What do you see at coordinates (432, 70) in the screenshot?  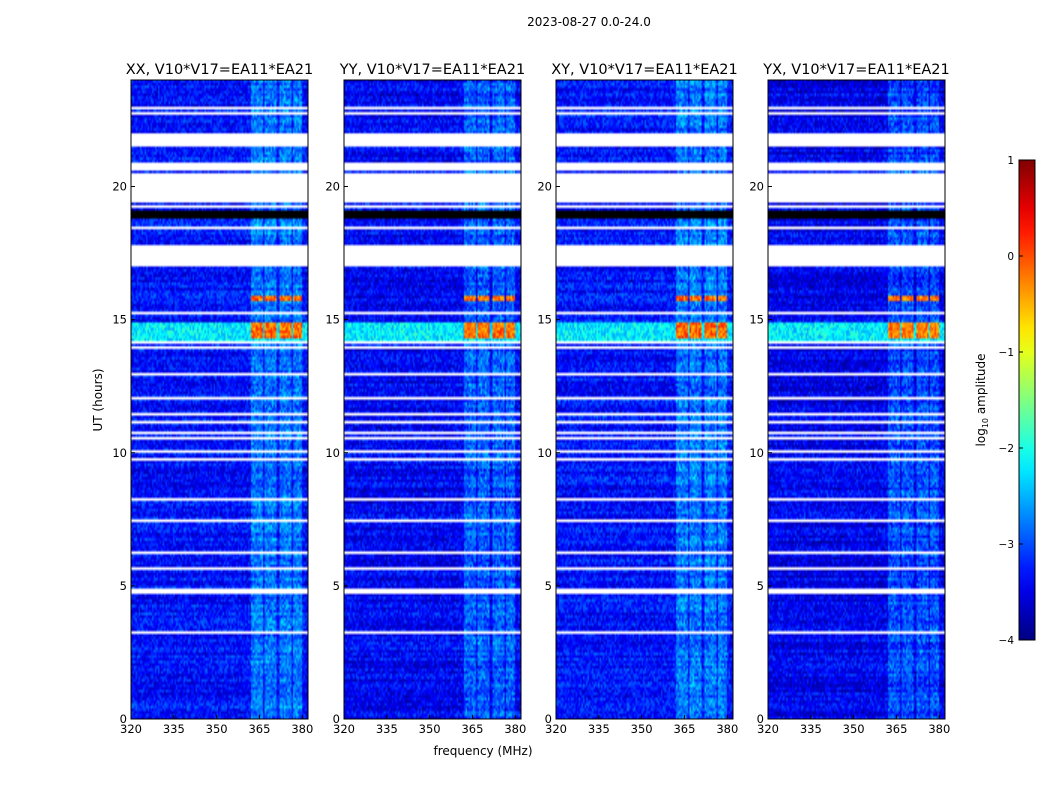 I see `panel-title: YY, V10*V17=EA11*EA21` at bounding box center [432, 70].